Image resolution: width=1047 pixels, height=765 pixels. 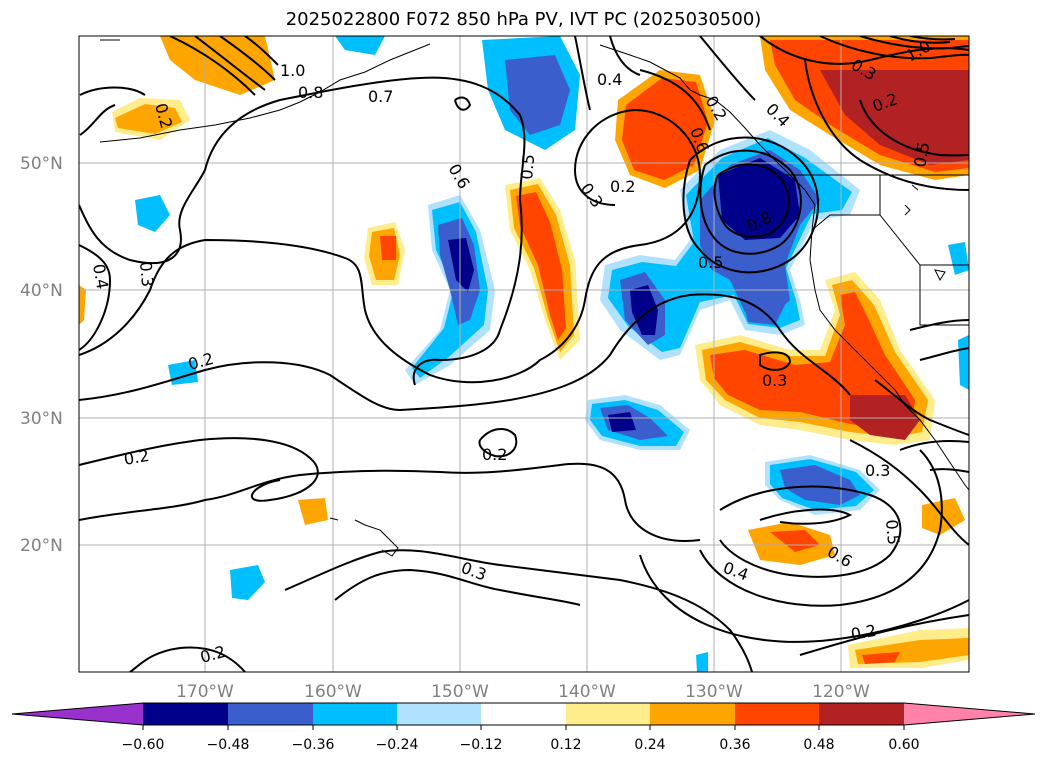 What do you see at coordinates (460, 692) in the screenshot?
I see `lon-label: 150°W` at bounding box center [460, 692].